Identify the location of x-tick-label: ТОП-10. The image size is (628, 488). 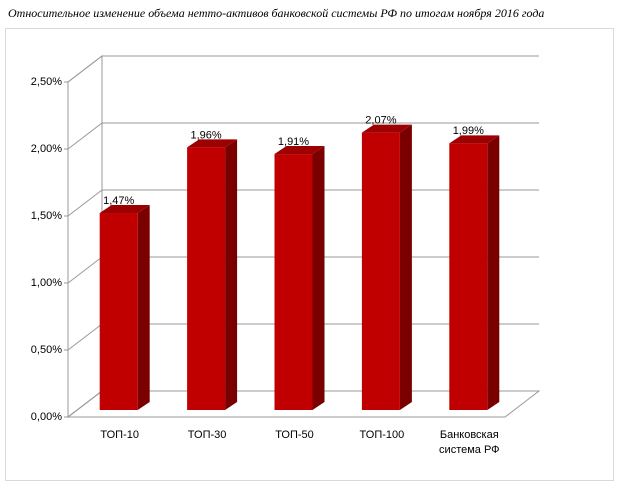
(119, 435).